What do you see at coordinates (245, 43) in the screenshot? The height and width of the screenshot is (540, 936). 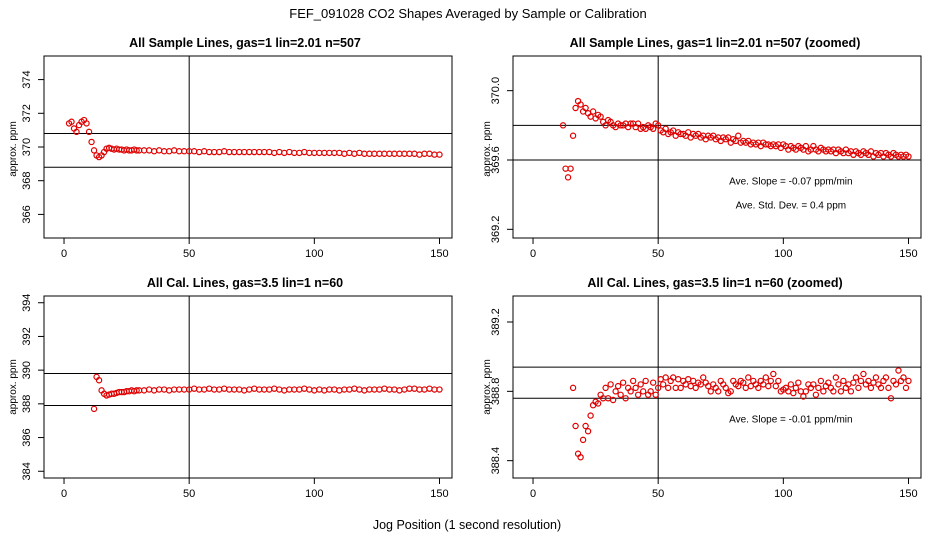 I see `panel-title: All Sample Lines, gas=1 lin=2.01 n=507` at bounding box center [245, 43].